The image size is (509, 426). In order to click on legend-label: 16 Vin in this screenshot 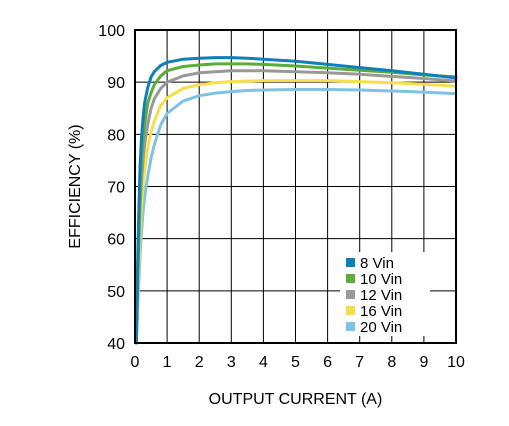, I will do `click(381, 311)`.